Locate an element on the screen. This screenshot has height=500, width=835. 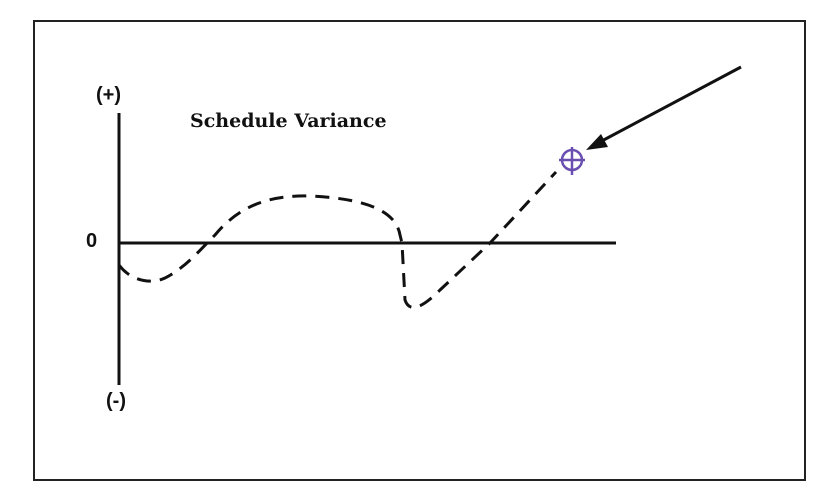
crosshair-icon is located at coordinates (572, 161).